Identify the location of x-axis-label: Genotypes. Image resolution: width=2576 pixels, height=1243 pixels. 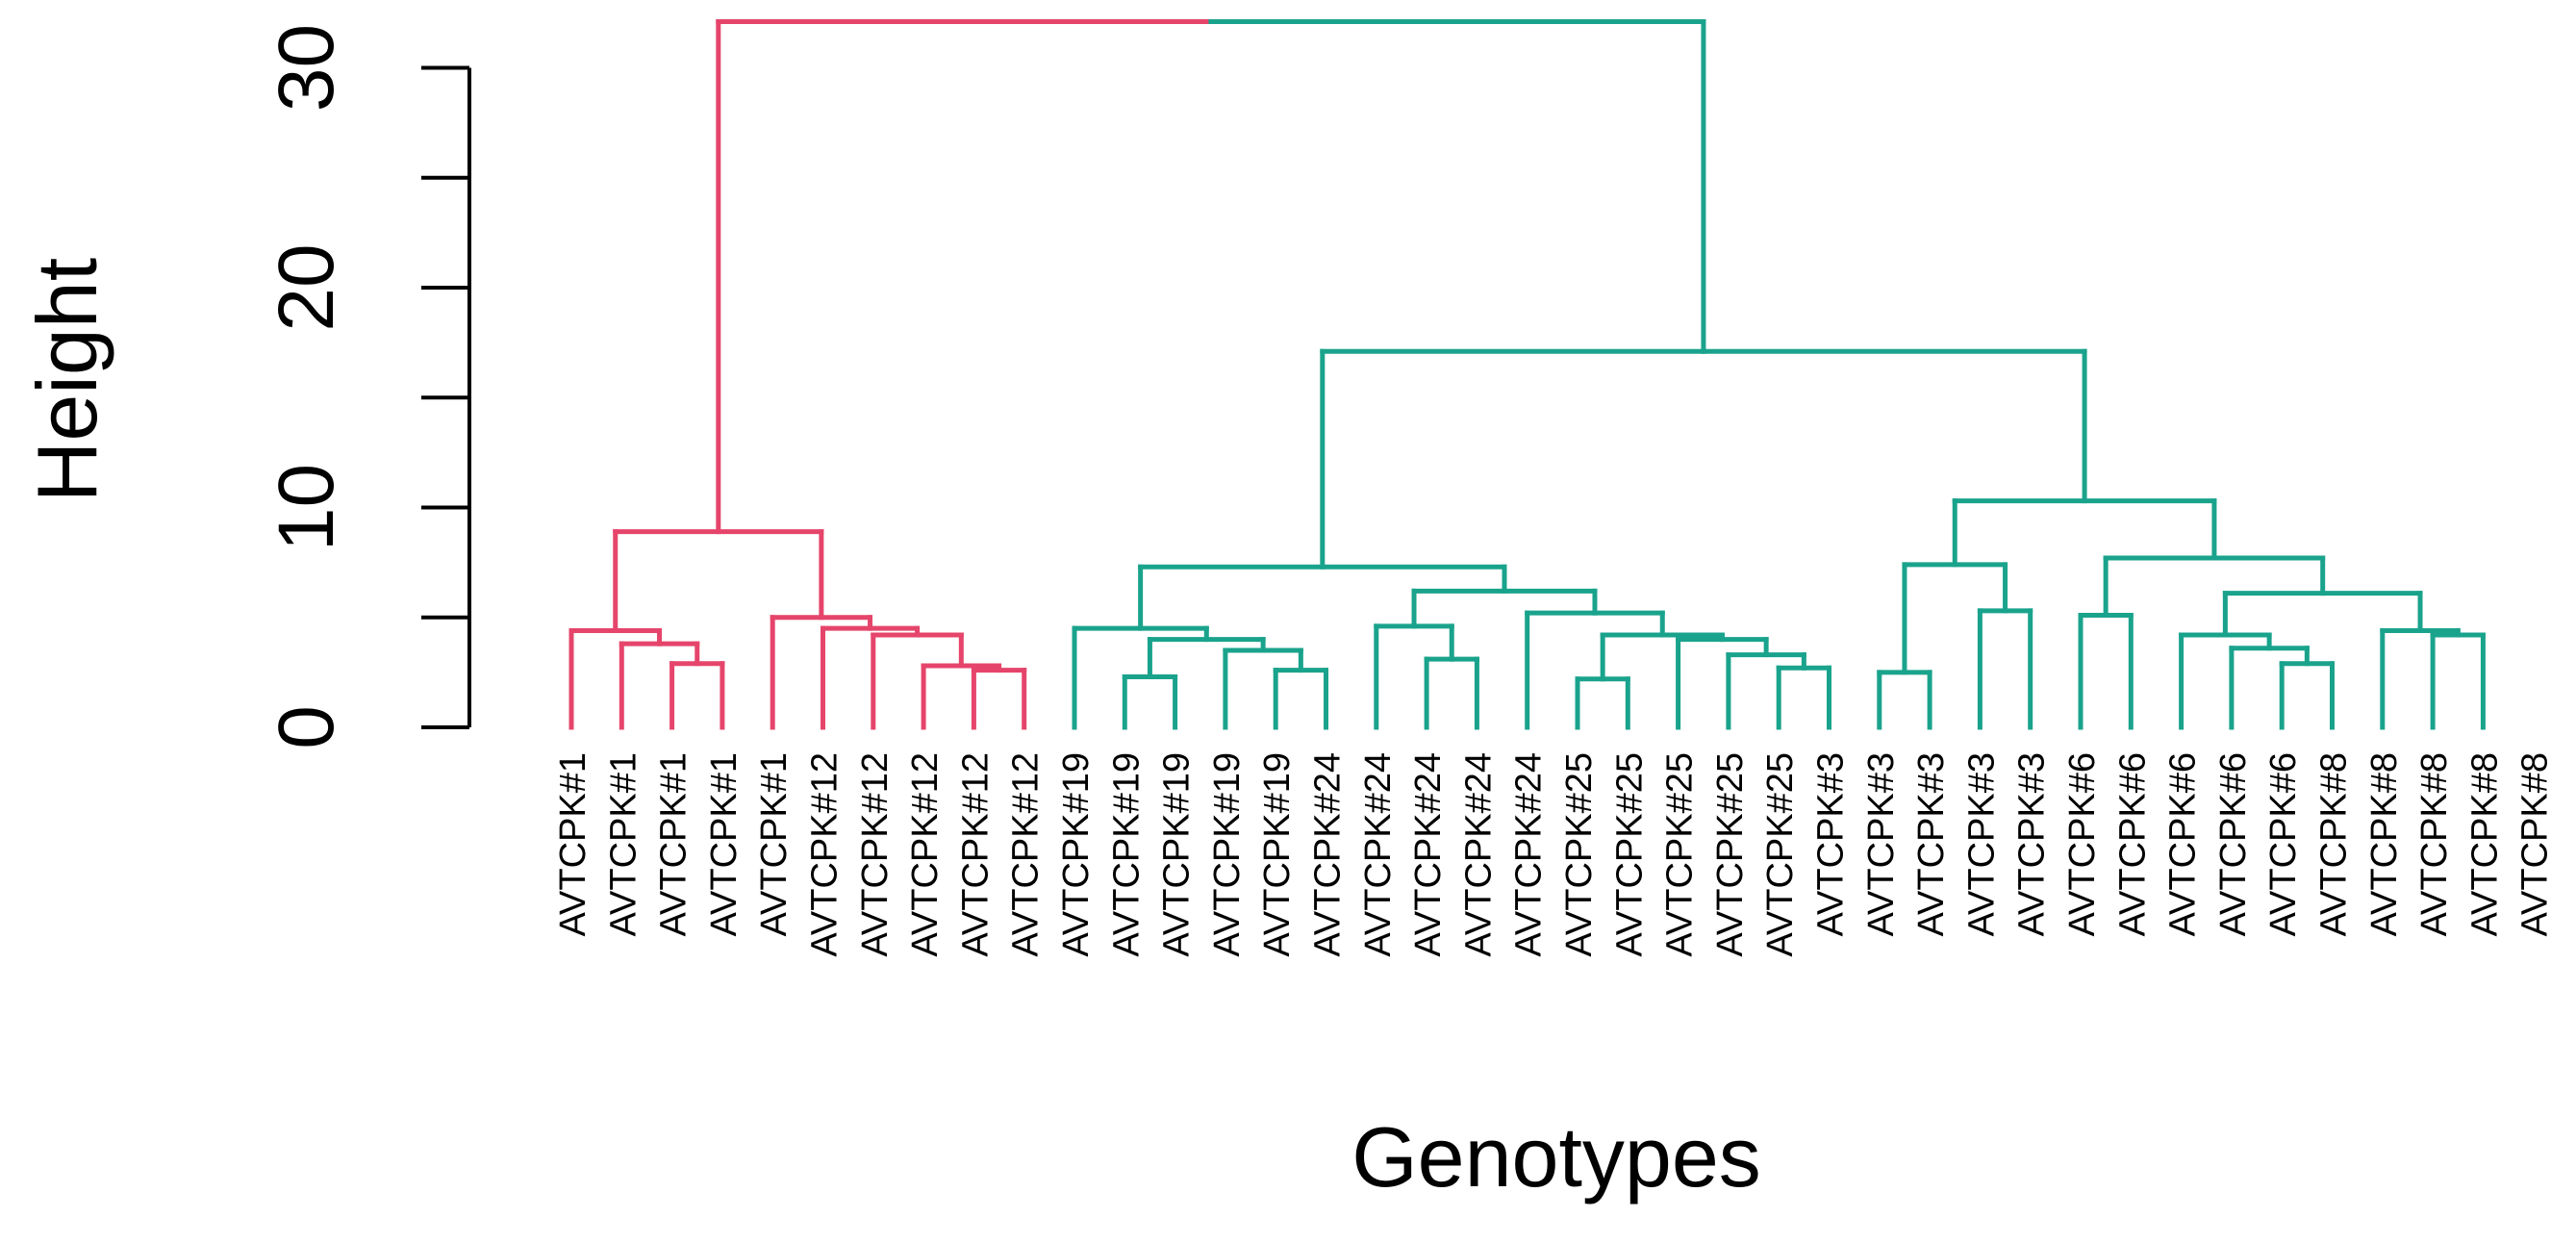
(1556, 1157).